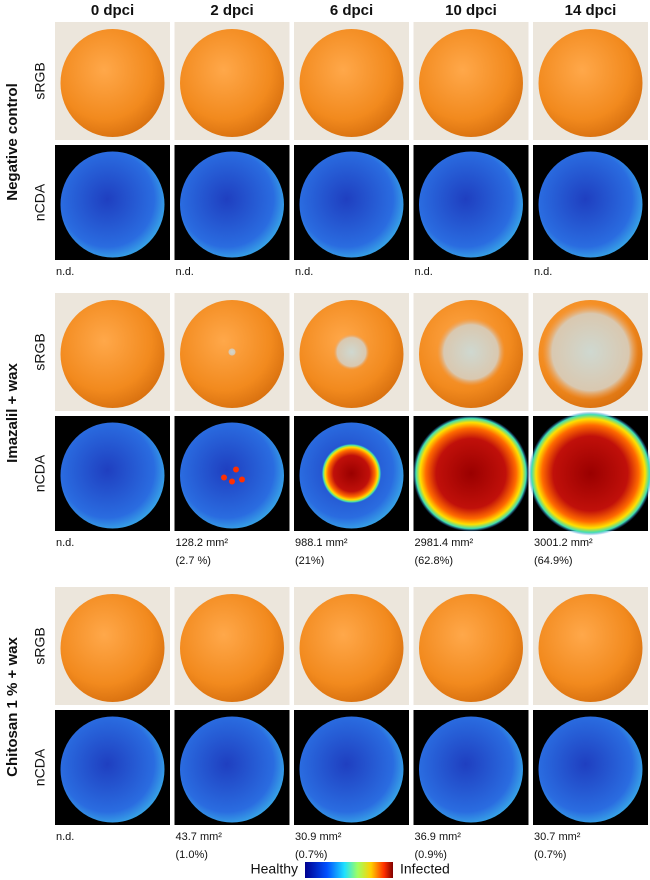 The height and width of the screenshot is (880, 650). I want to click on note: 36.9 mm², so click(438, 837).